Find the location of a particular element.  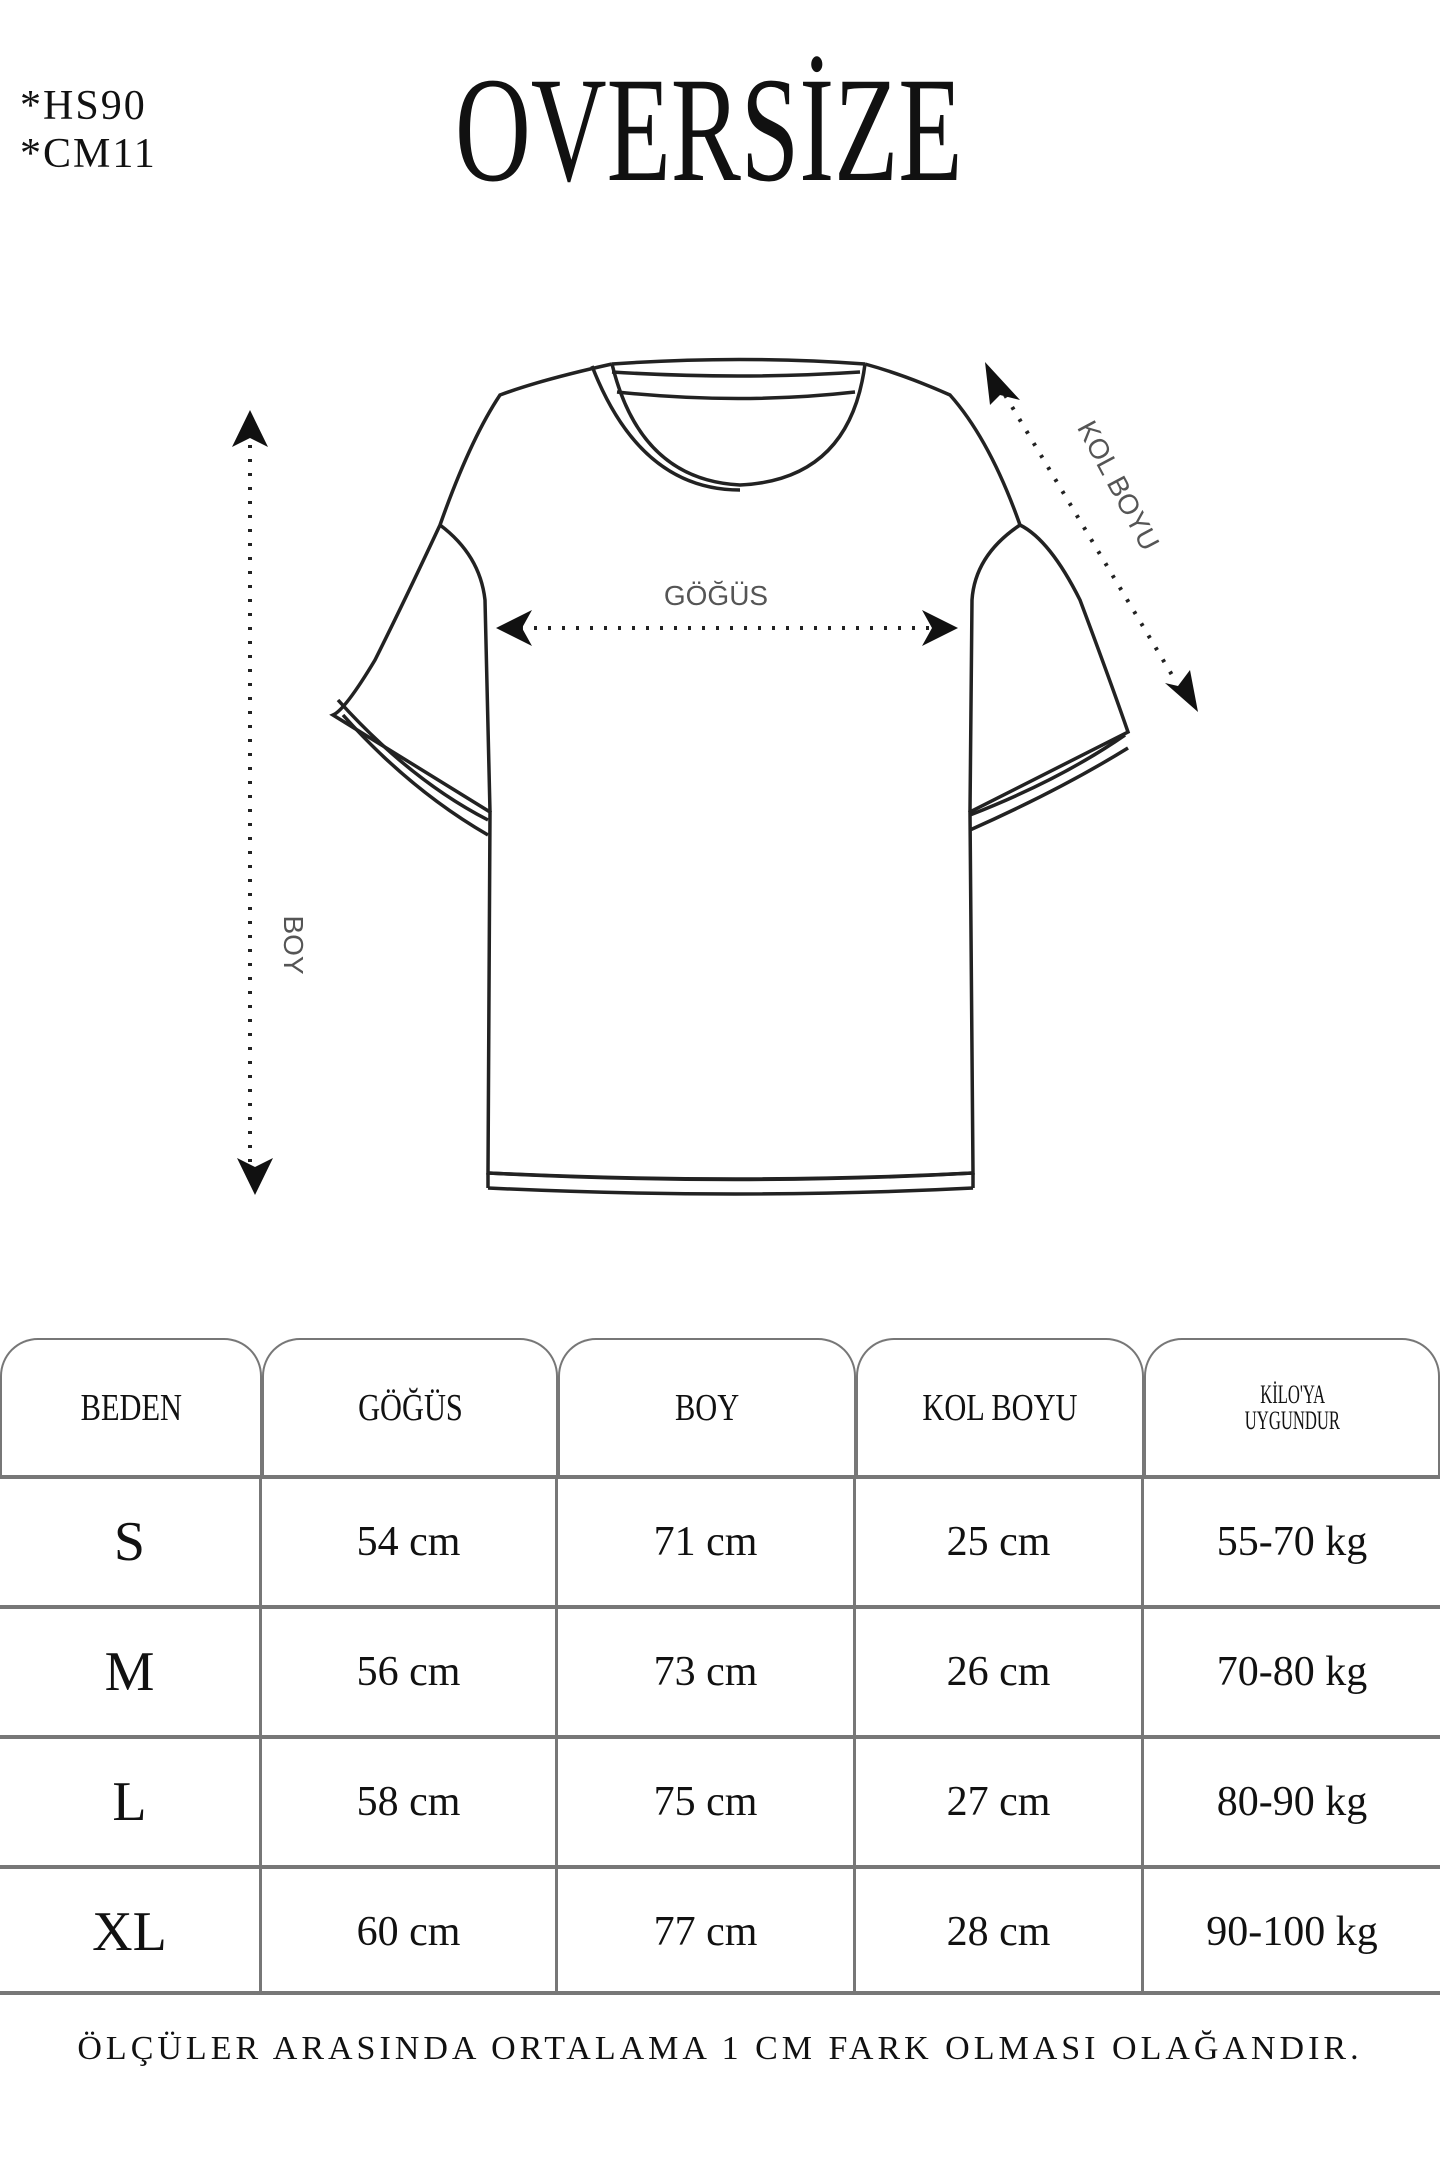

cell-length: 73 cm is located at coordinates (707, 1672).